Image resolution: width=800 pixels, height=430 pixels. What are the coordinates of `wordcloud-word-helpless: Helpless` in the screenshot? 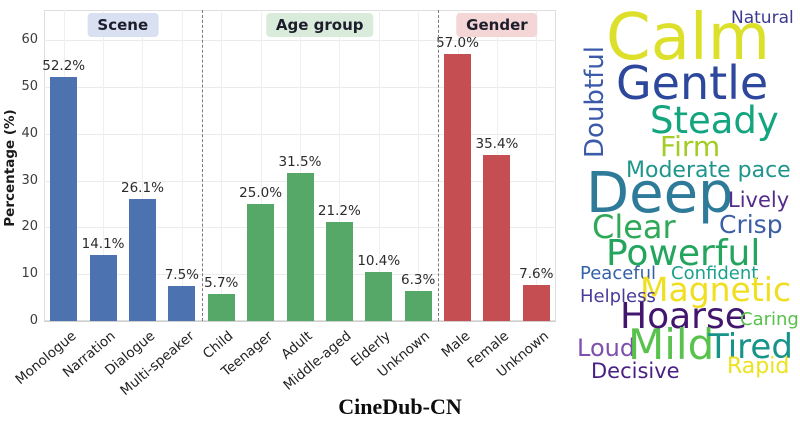 It's located at (618, 296).